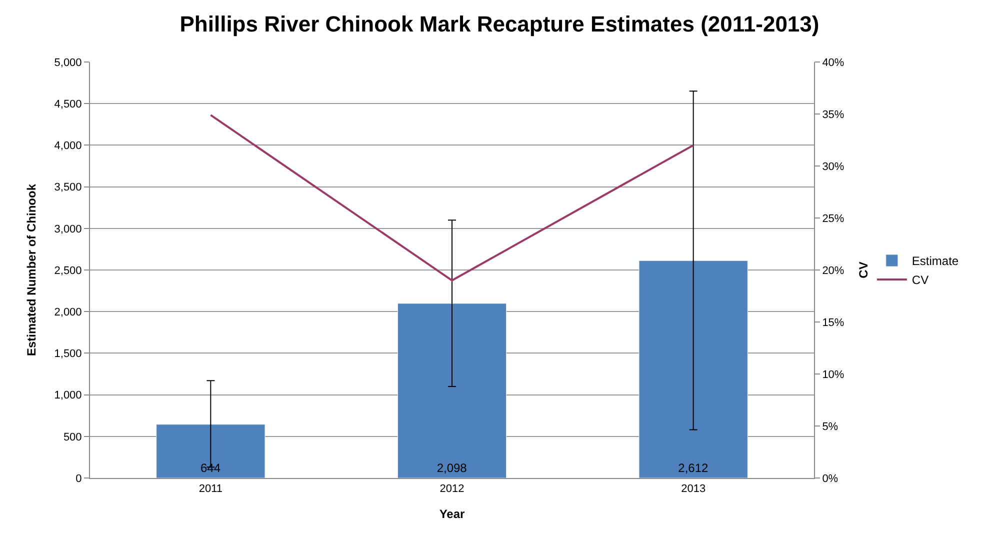  Describe the element at coordinates (833, 322) in the screenshot. I see `y2-tick-label: 15%` at that location.